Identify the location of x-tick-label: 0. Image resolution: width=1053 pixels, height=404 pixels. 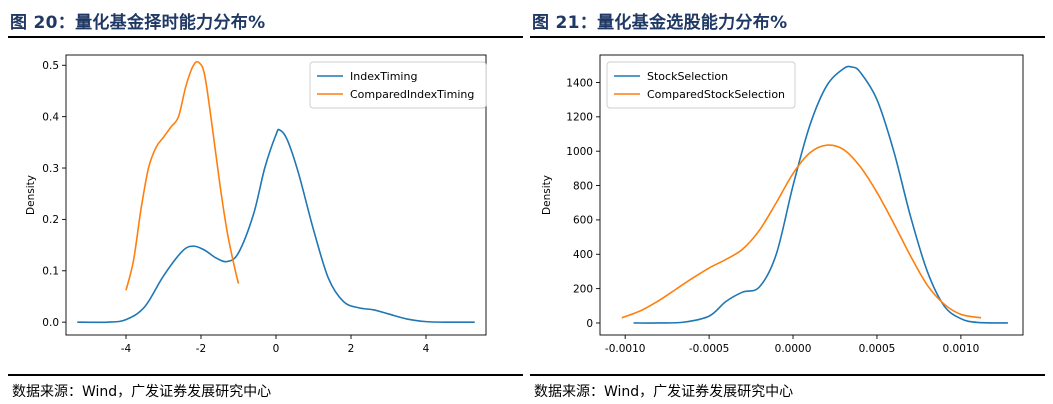
(276, 349).